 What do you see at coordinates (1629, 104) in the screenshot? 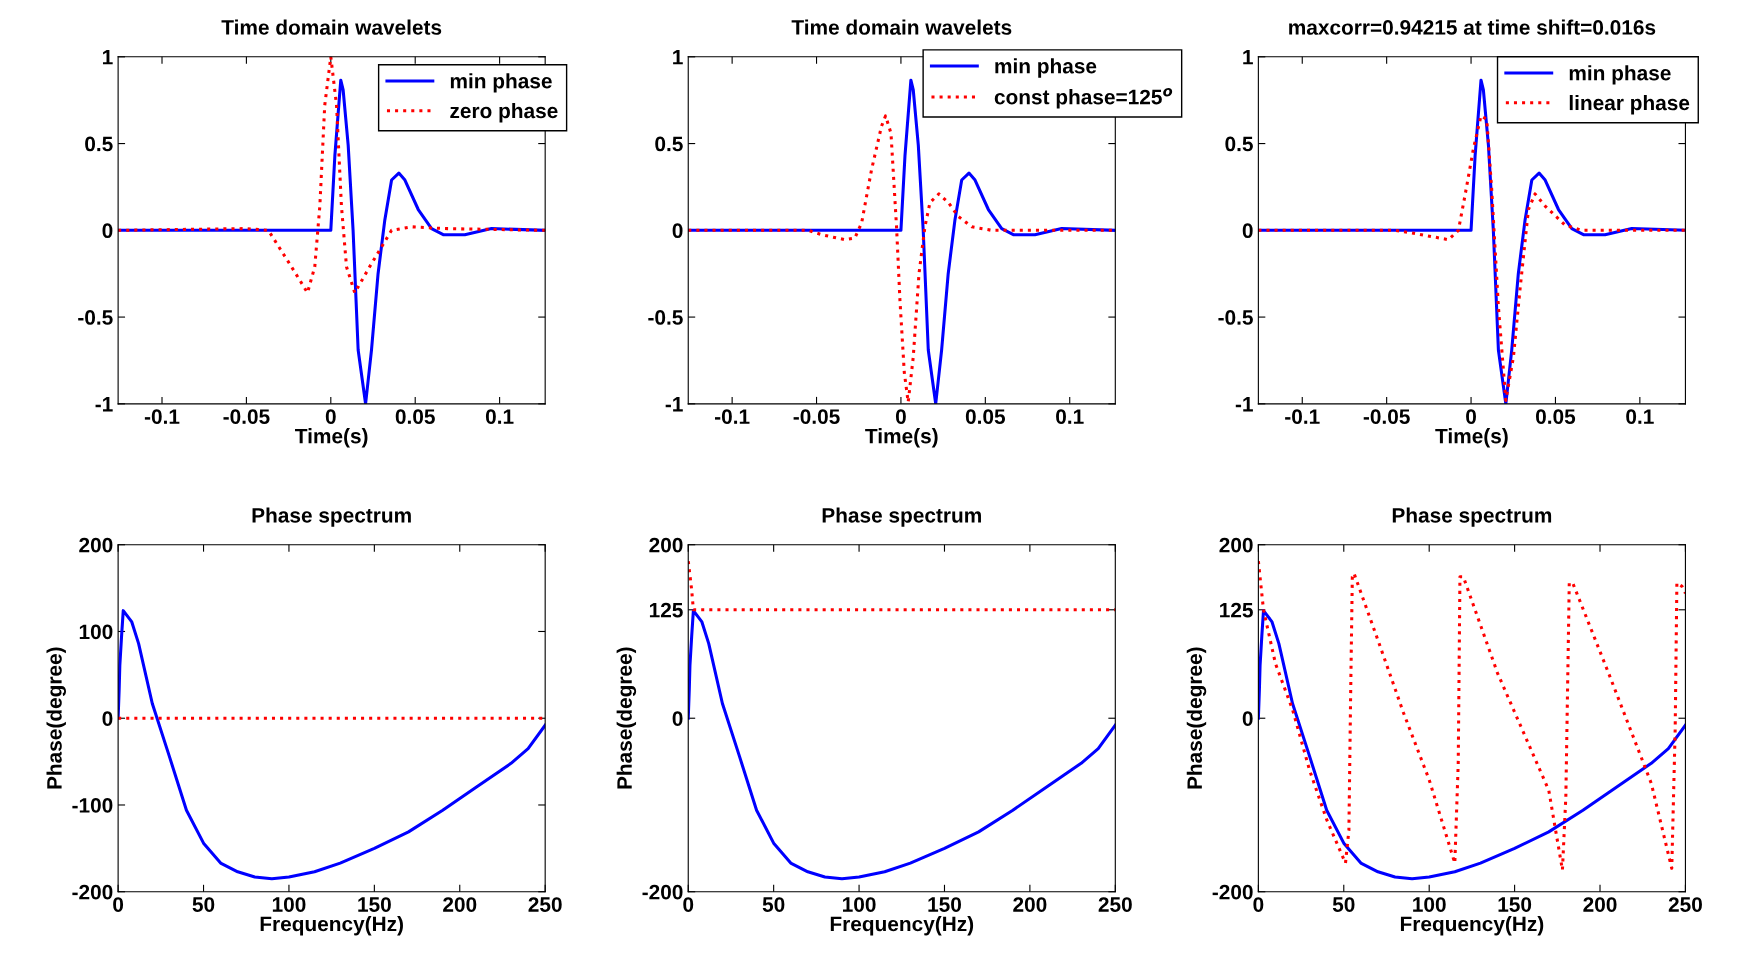
I see `legend-label: linear phase` at bounding box center [1629, 104].